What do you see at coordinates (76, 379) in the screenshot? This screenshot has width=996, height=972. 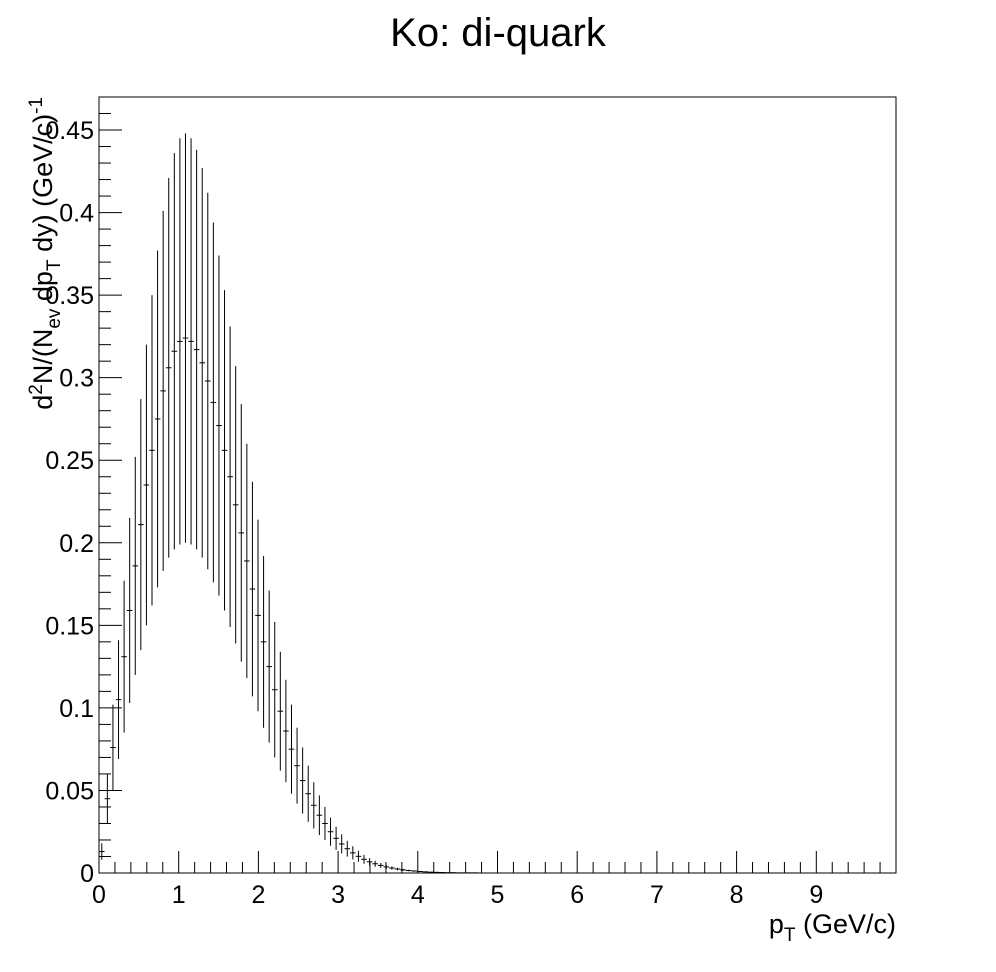 I see `y-tick-label: 0.3` at bounding box center [76, 379].